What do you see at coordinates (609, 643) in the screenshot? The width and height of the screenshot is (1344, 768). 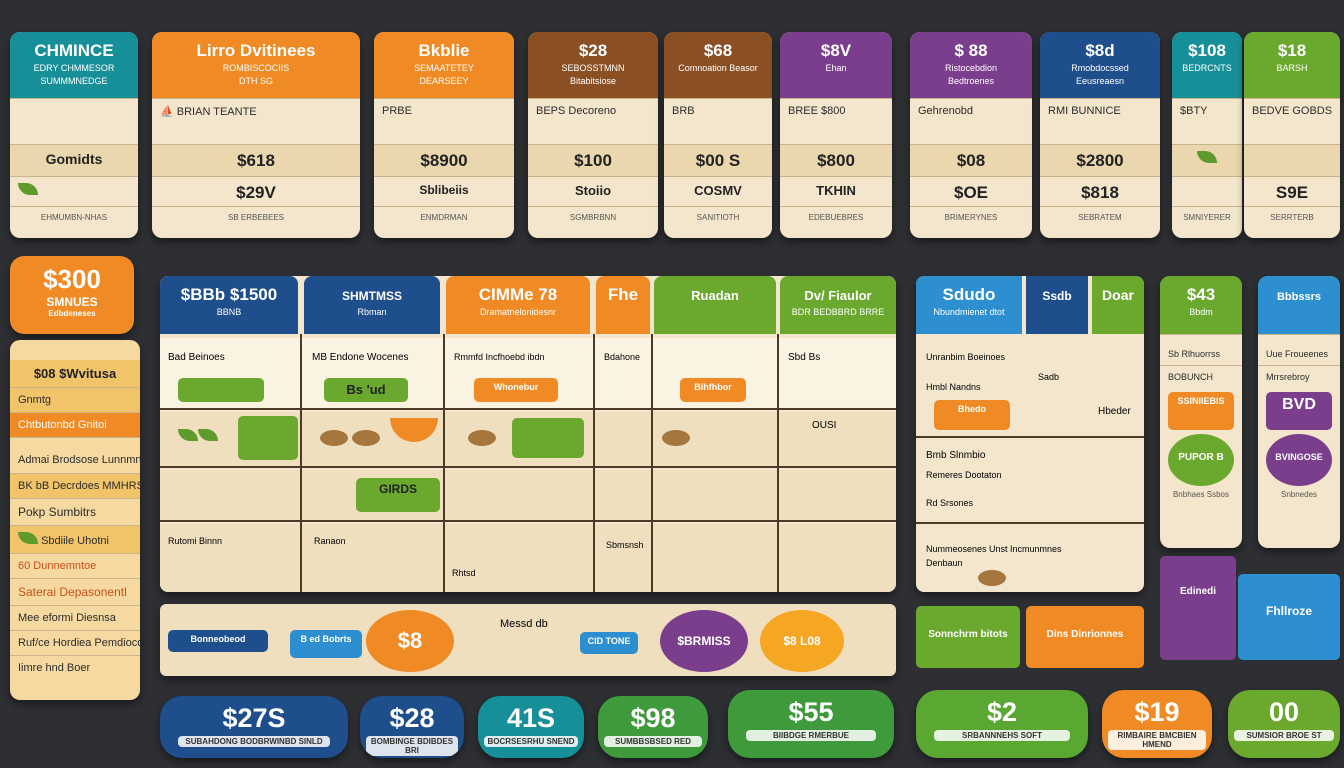 I see `chip: CID TONE` at bounding box center [609, 643].